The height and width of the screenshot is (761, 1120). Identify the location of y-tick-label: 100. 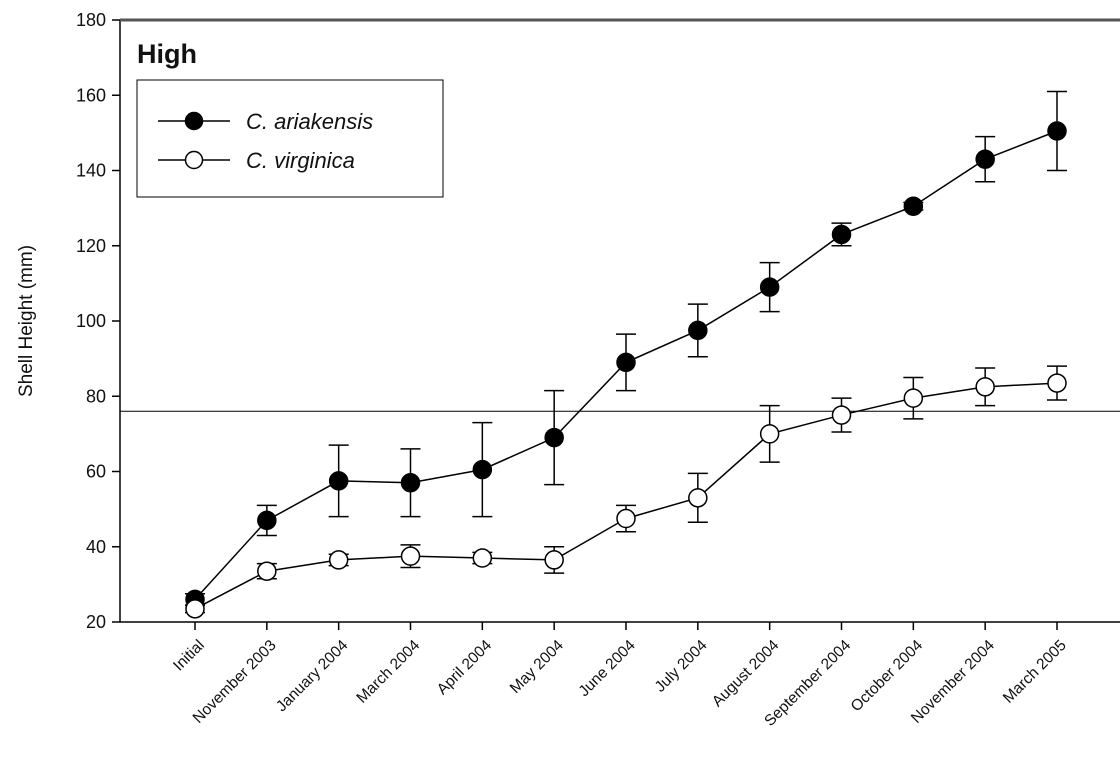
(91, 321).